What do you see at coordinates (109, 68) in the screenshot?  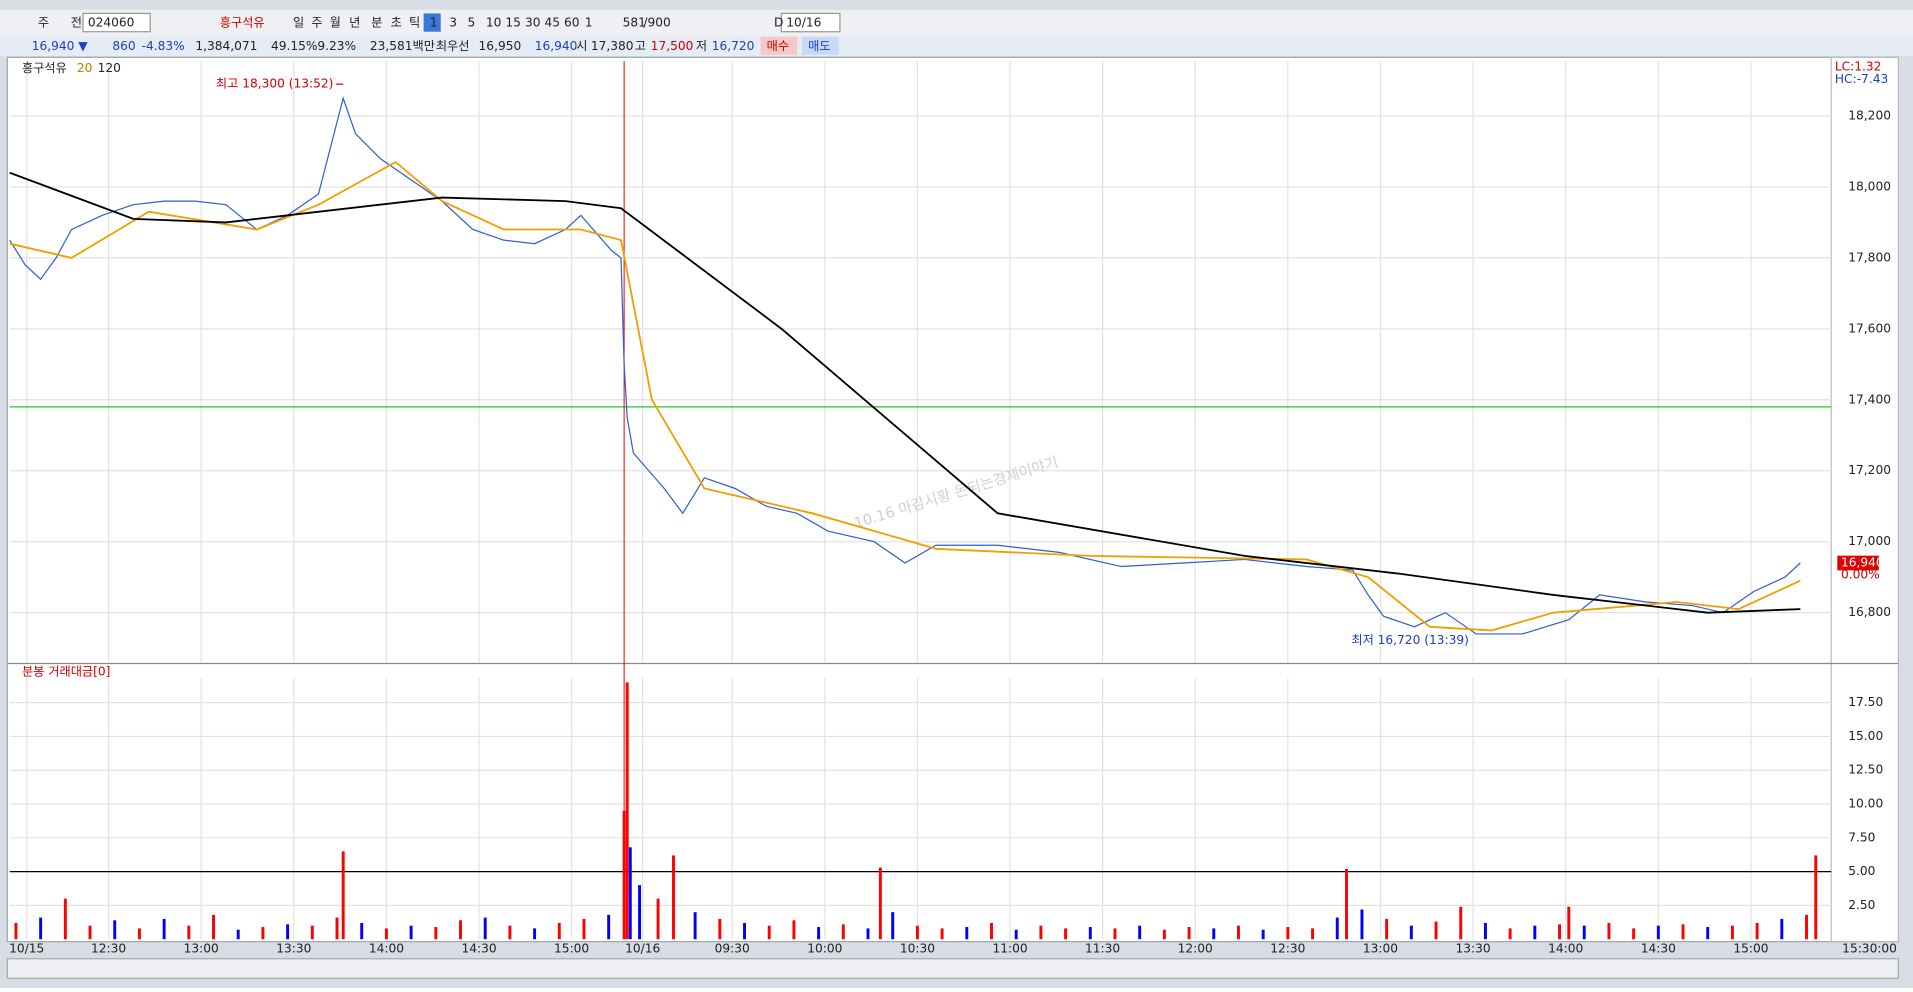 I see `legend-item: 120` at bounding box center [109, 68].